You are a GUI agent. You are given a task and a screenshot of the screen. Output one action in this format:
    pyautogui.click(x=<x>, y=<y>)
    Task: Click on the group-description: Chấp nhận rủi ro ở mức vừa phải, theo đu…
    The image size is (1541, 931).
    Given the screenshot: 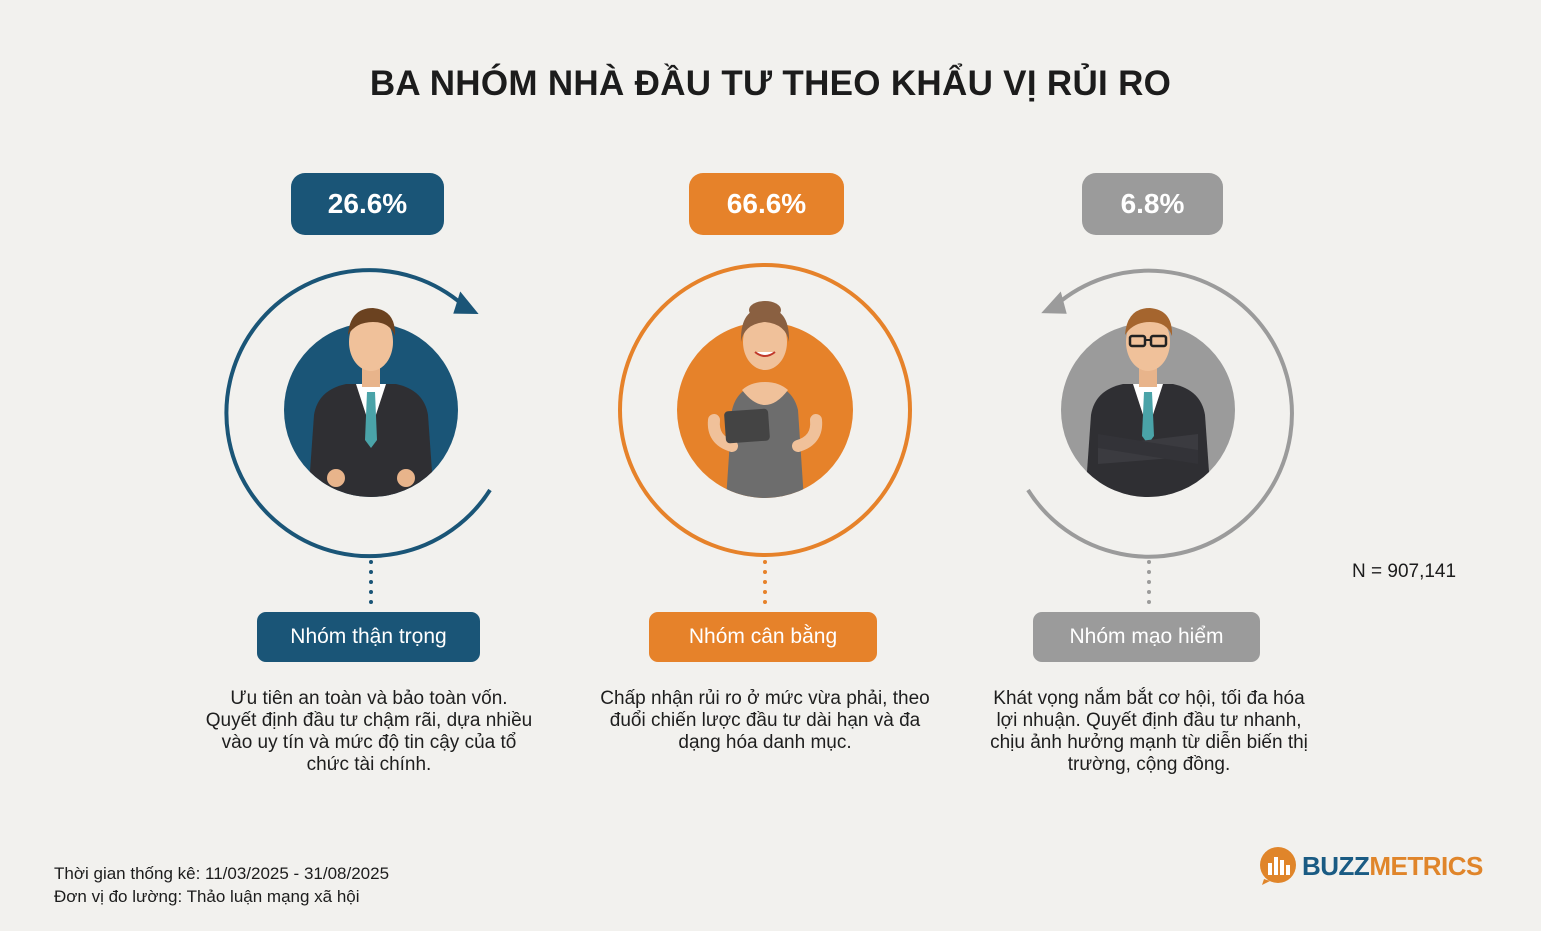 What is the action you would take?
    pyautogui.click(x=765, y=720)
    